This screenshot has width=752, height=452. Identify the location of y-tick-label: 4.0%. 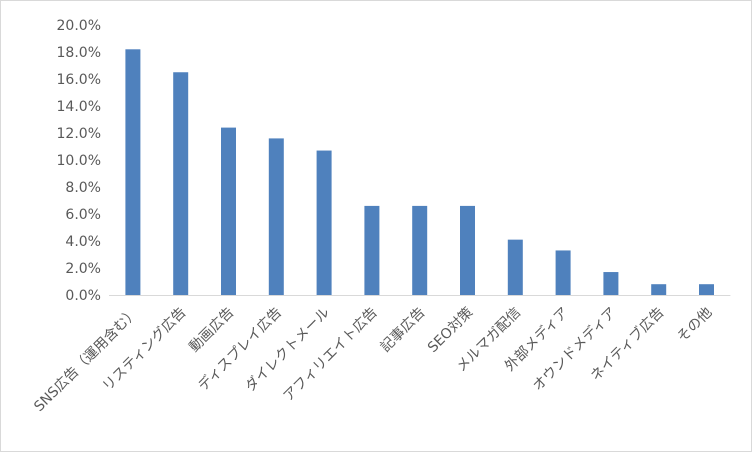
(83, 242).